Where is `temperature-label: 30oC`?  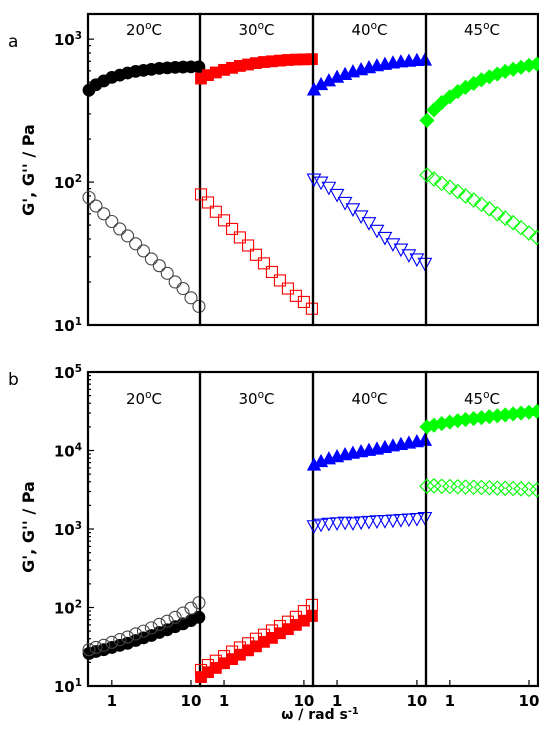
temperature-label: 30oC is located at coordinates (256, 29).